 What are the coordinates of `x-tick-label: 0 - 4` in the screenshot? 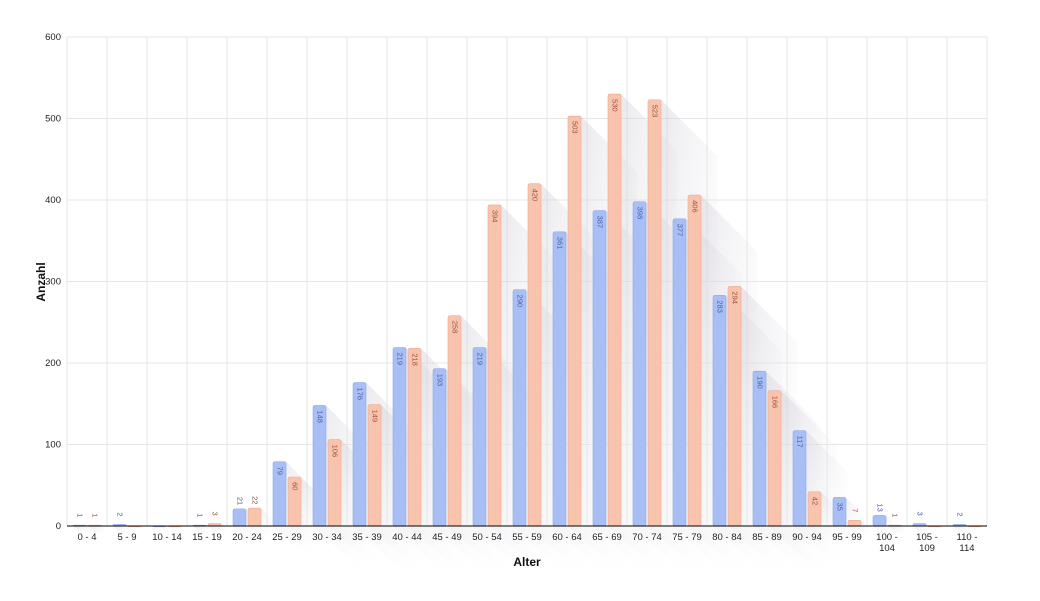 It's located at (86, 537).